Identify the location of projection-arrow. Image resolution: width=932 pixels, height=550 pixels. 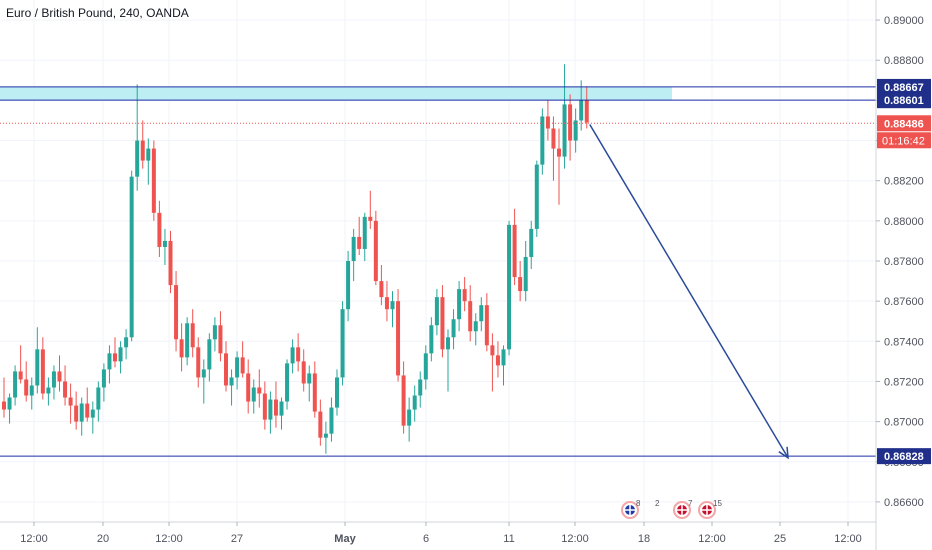
(689, 292).